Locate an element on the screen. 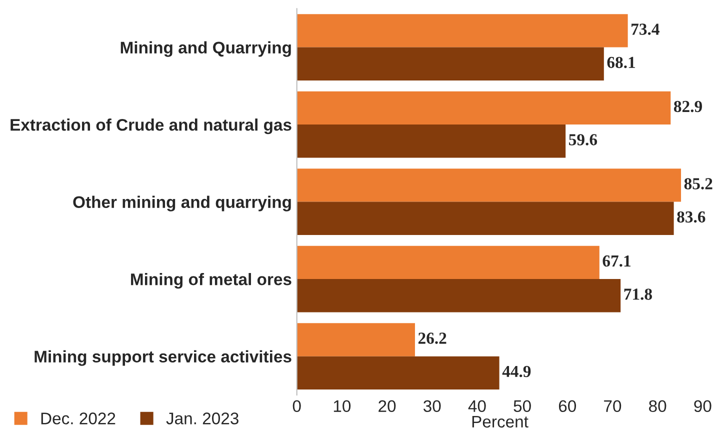 The height and width of the screenshot is (434, 717). x-tick-label: 70 is located at coordinates (613, 406).